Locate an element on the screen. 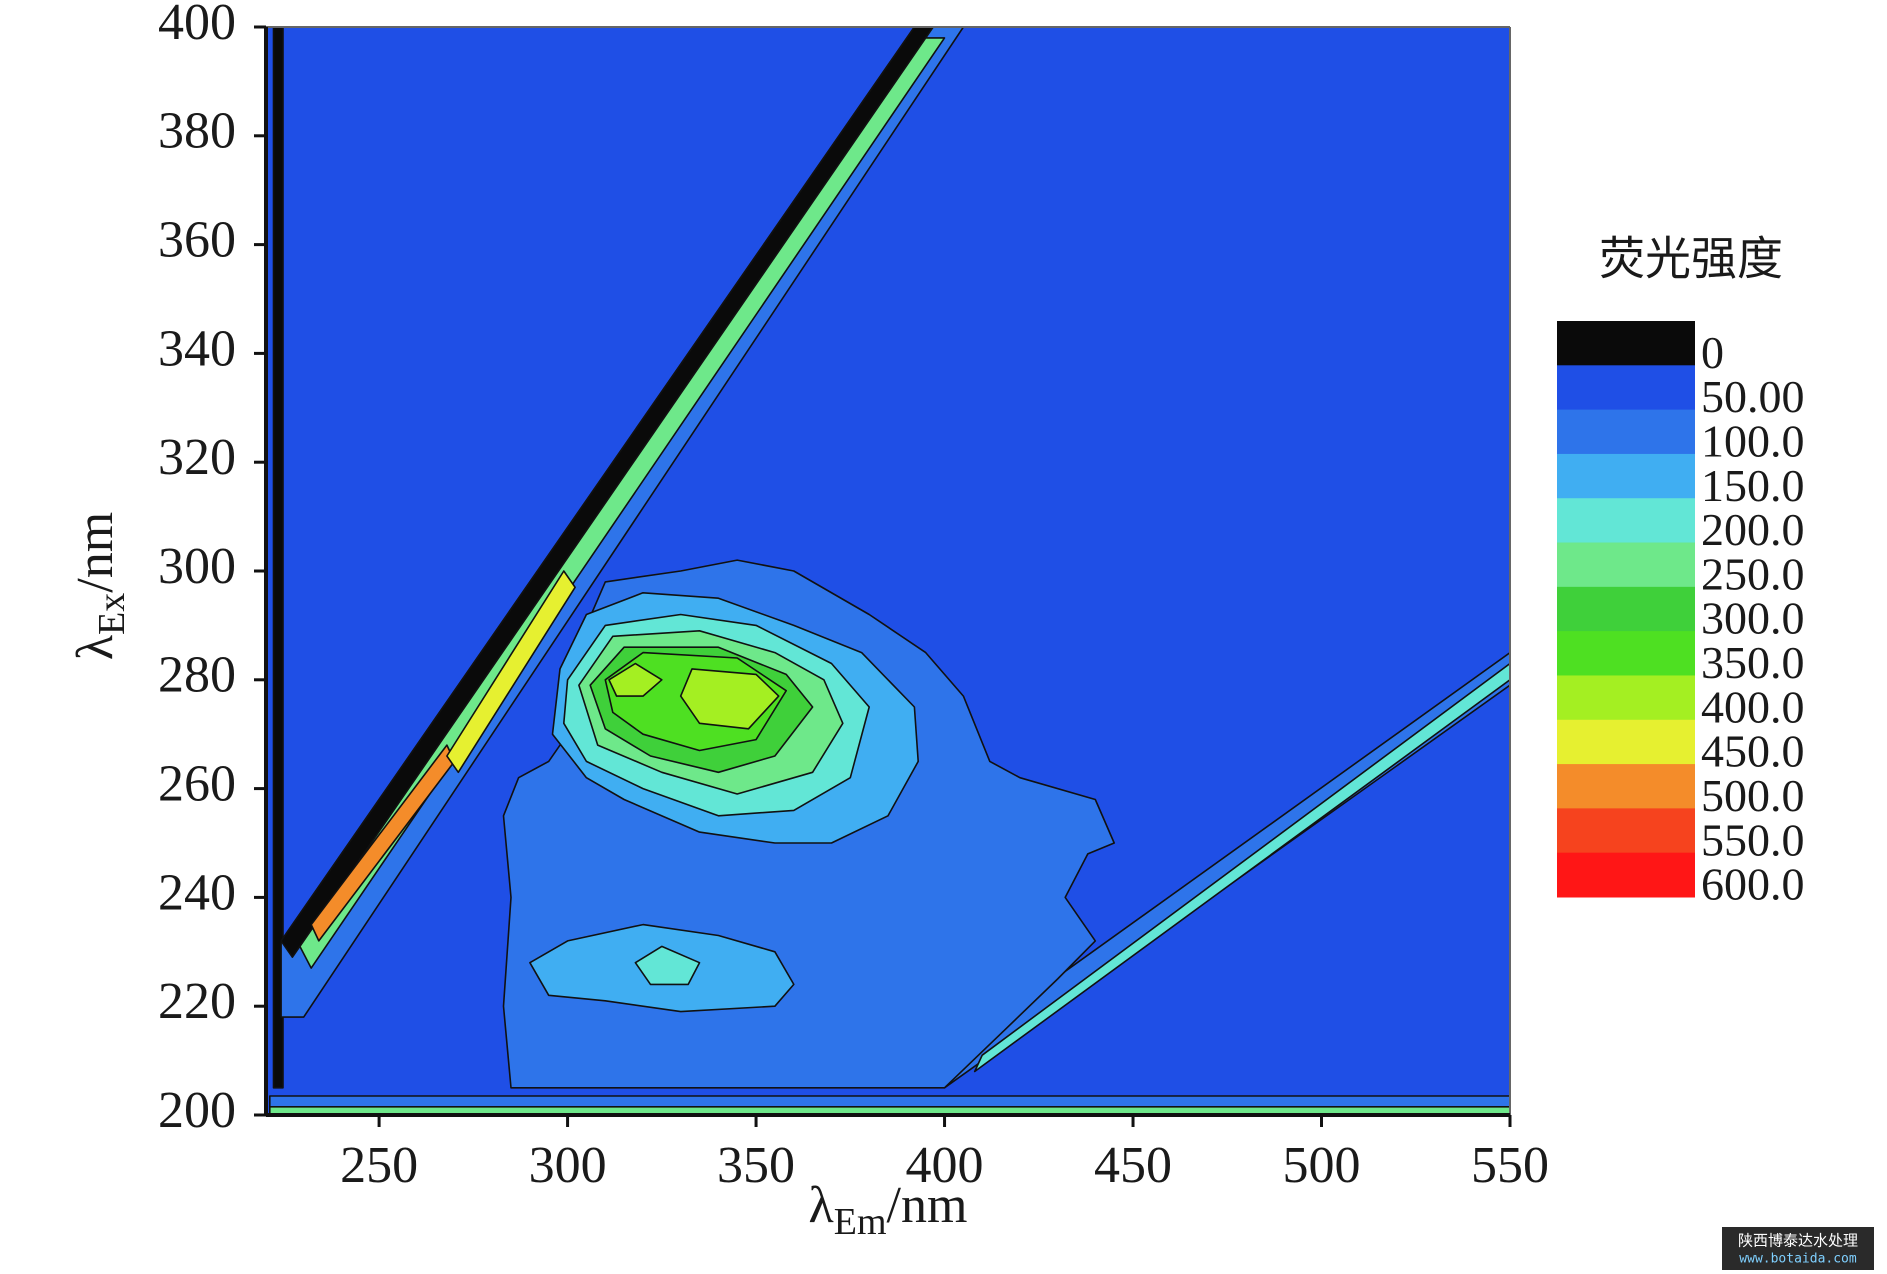  watermark-box is located at coordinates (1798, 1248).